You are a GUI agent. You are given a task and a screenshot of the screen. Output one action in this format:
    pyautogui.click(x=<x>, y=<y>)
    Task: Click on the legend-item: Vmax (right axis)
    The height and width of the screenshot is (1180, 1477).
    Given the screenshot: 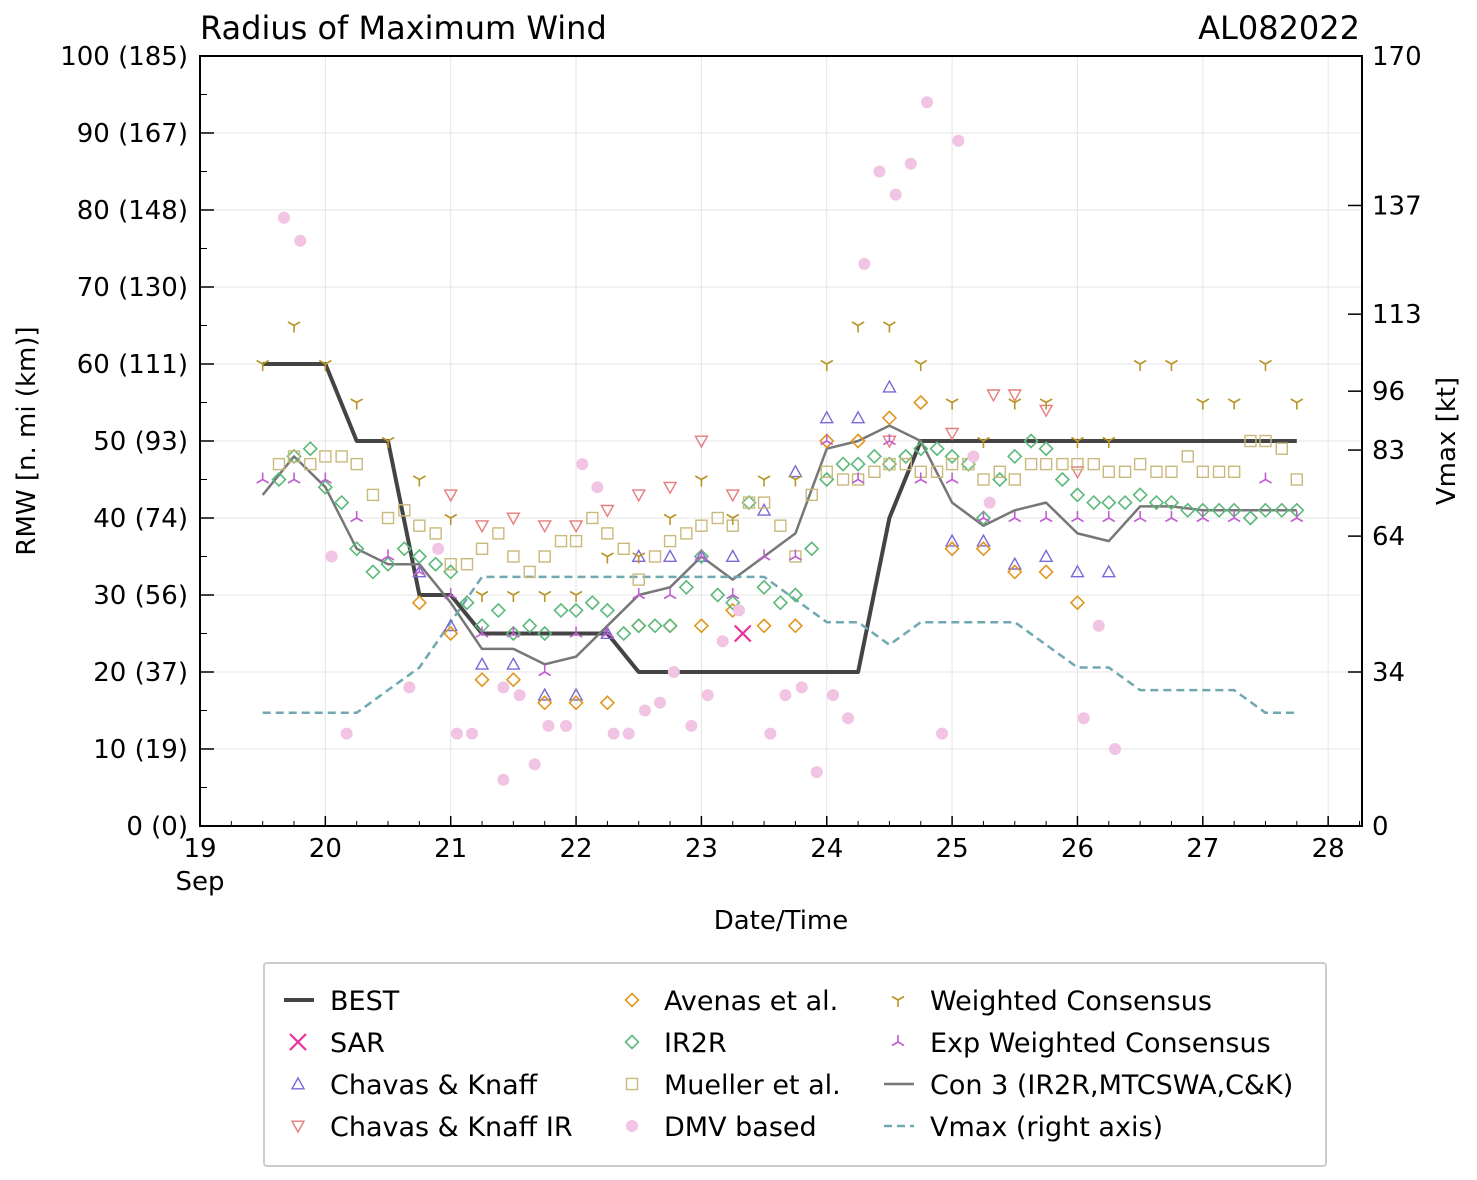 What is the action you would take?
    pyautogui.click(x=1023, y=1127)
    